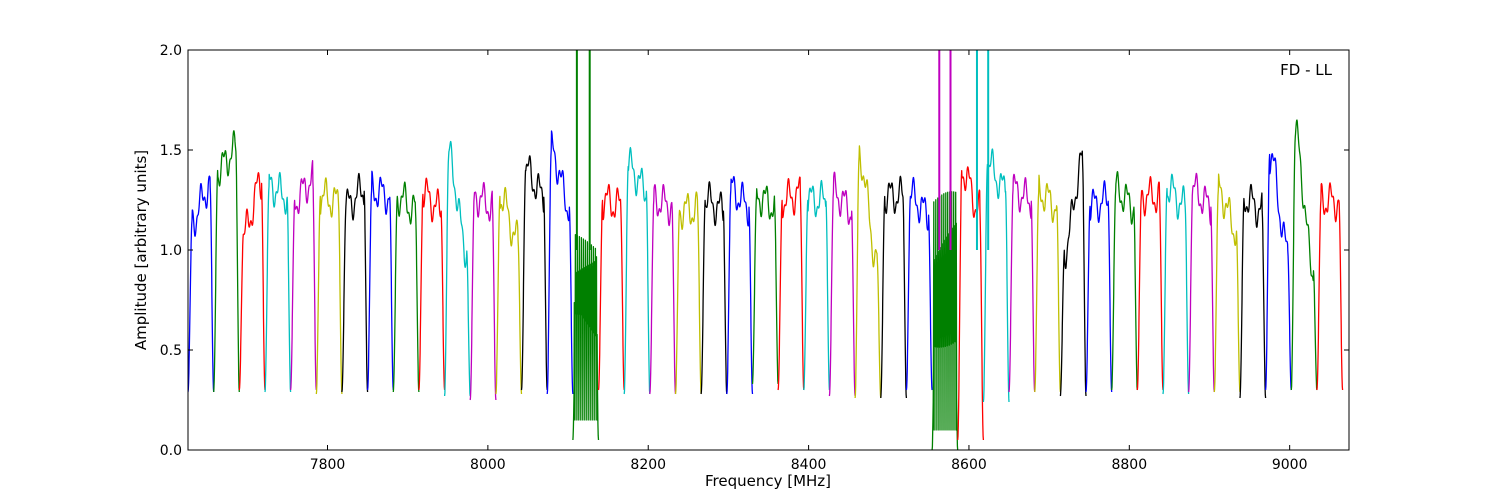 The width and height of the screenshot is (1500, 500). What do you see at coordinates (171, 51) in the screenshot?
I see `y-tick-label: 2.0` at bounding box center [171, 51].